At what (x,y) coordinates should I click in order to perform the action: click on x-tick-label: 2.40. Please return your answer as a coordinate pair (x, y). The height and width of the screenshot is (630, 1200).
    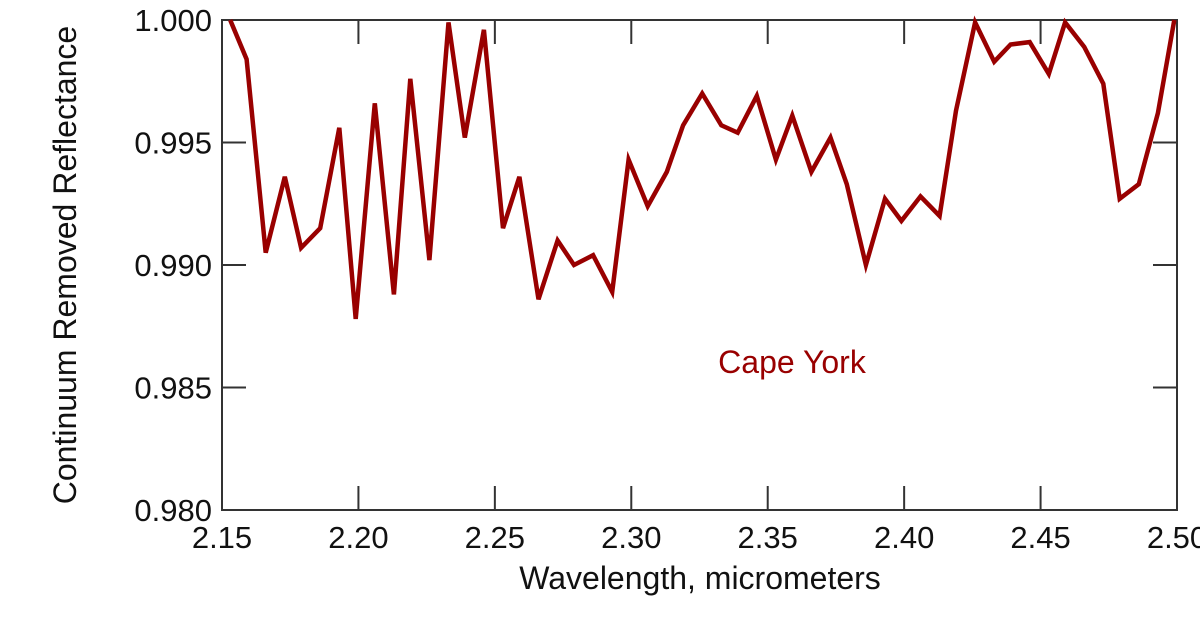
    Looking at the image, I should click on (904, 537).